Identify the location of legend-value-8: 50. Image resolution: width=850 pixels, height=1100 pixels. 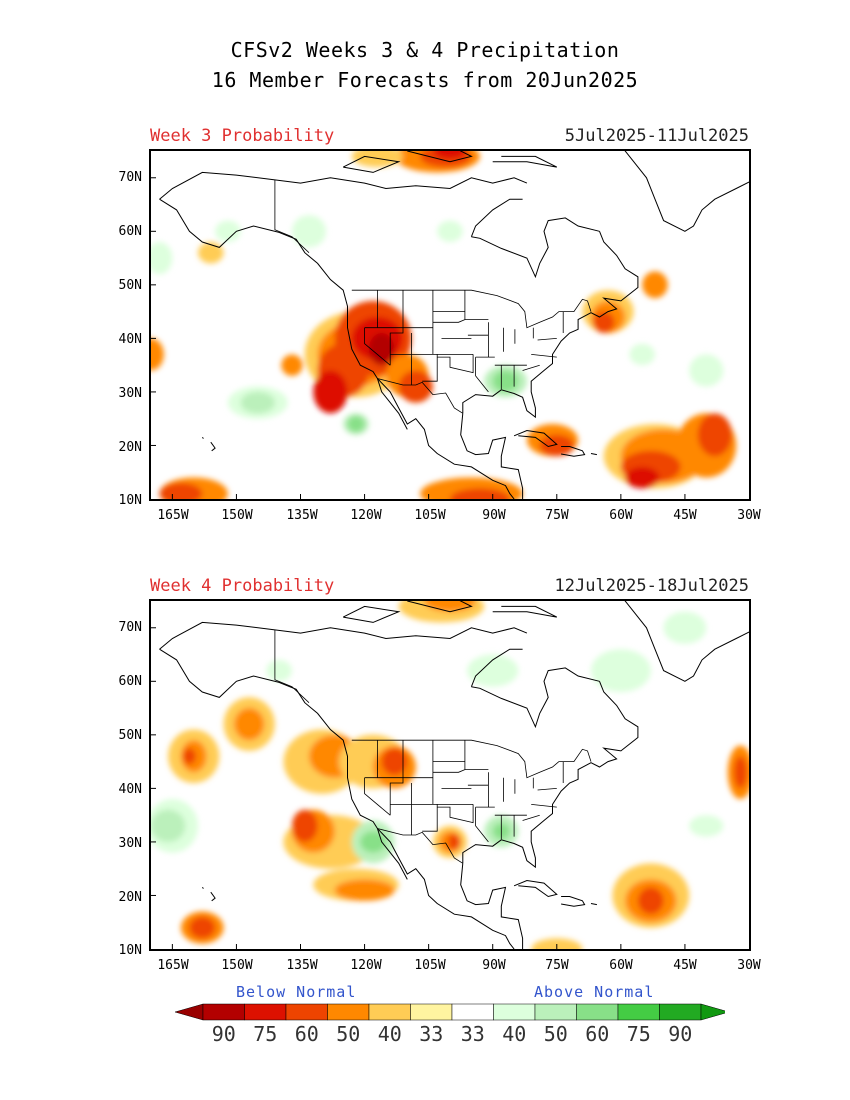
(555, 1034).